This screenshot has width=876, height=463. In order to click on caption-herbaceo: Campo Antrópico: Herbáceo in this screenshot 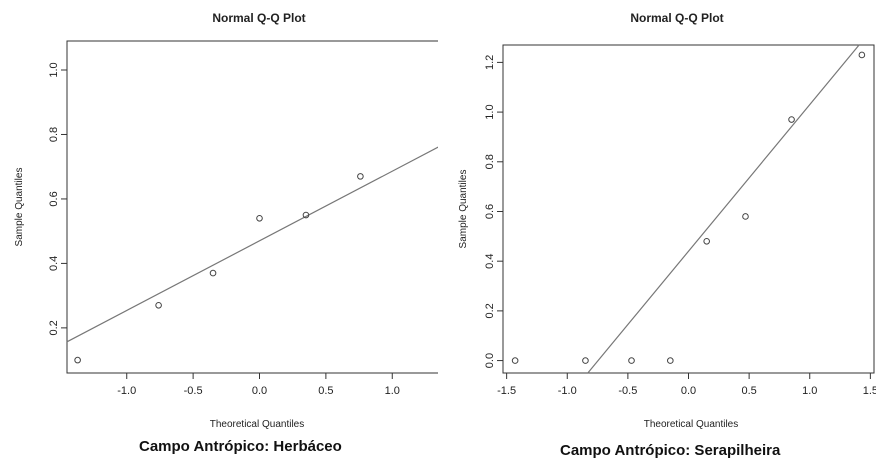, I will do `click(240, 446)`.